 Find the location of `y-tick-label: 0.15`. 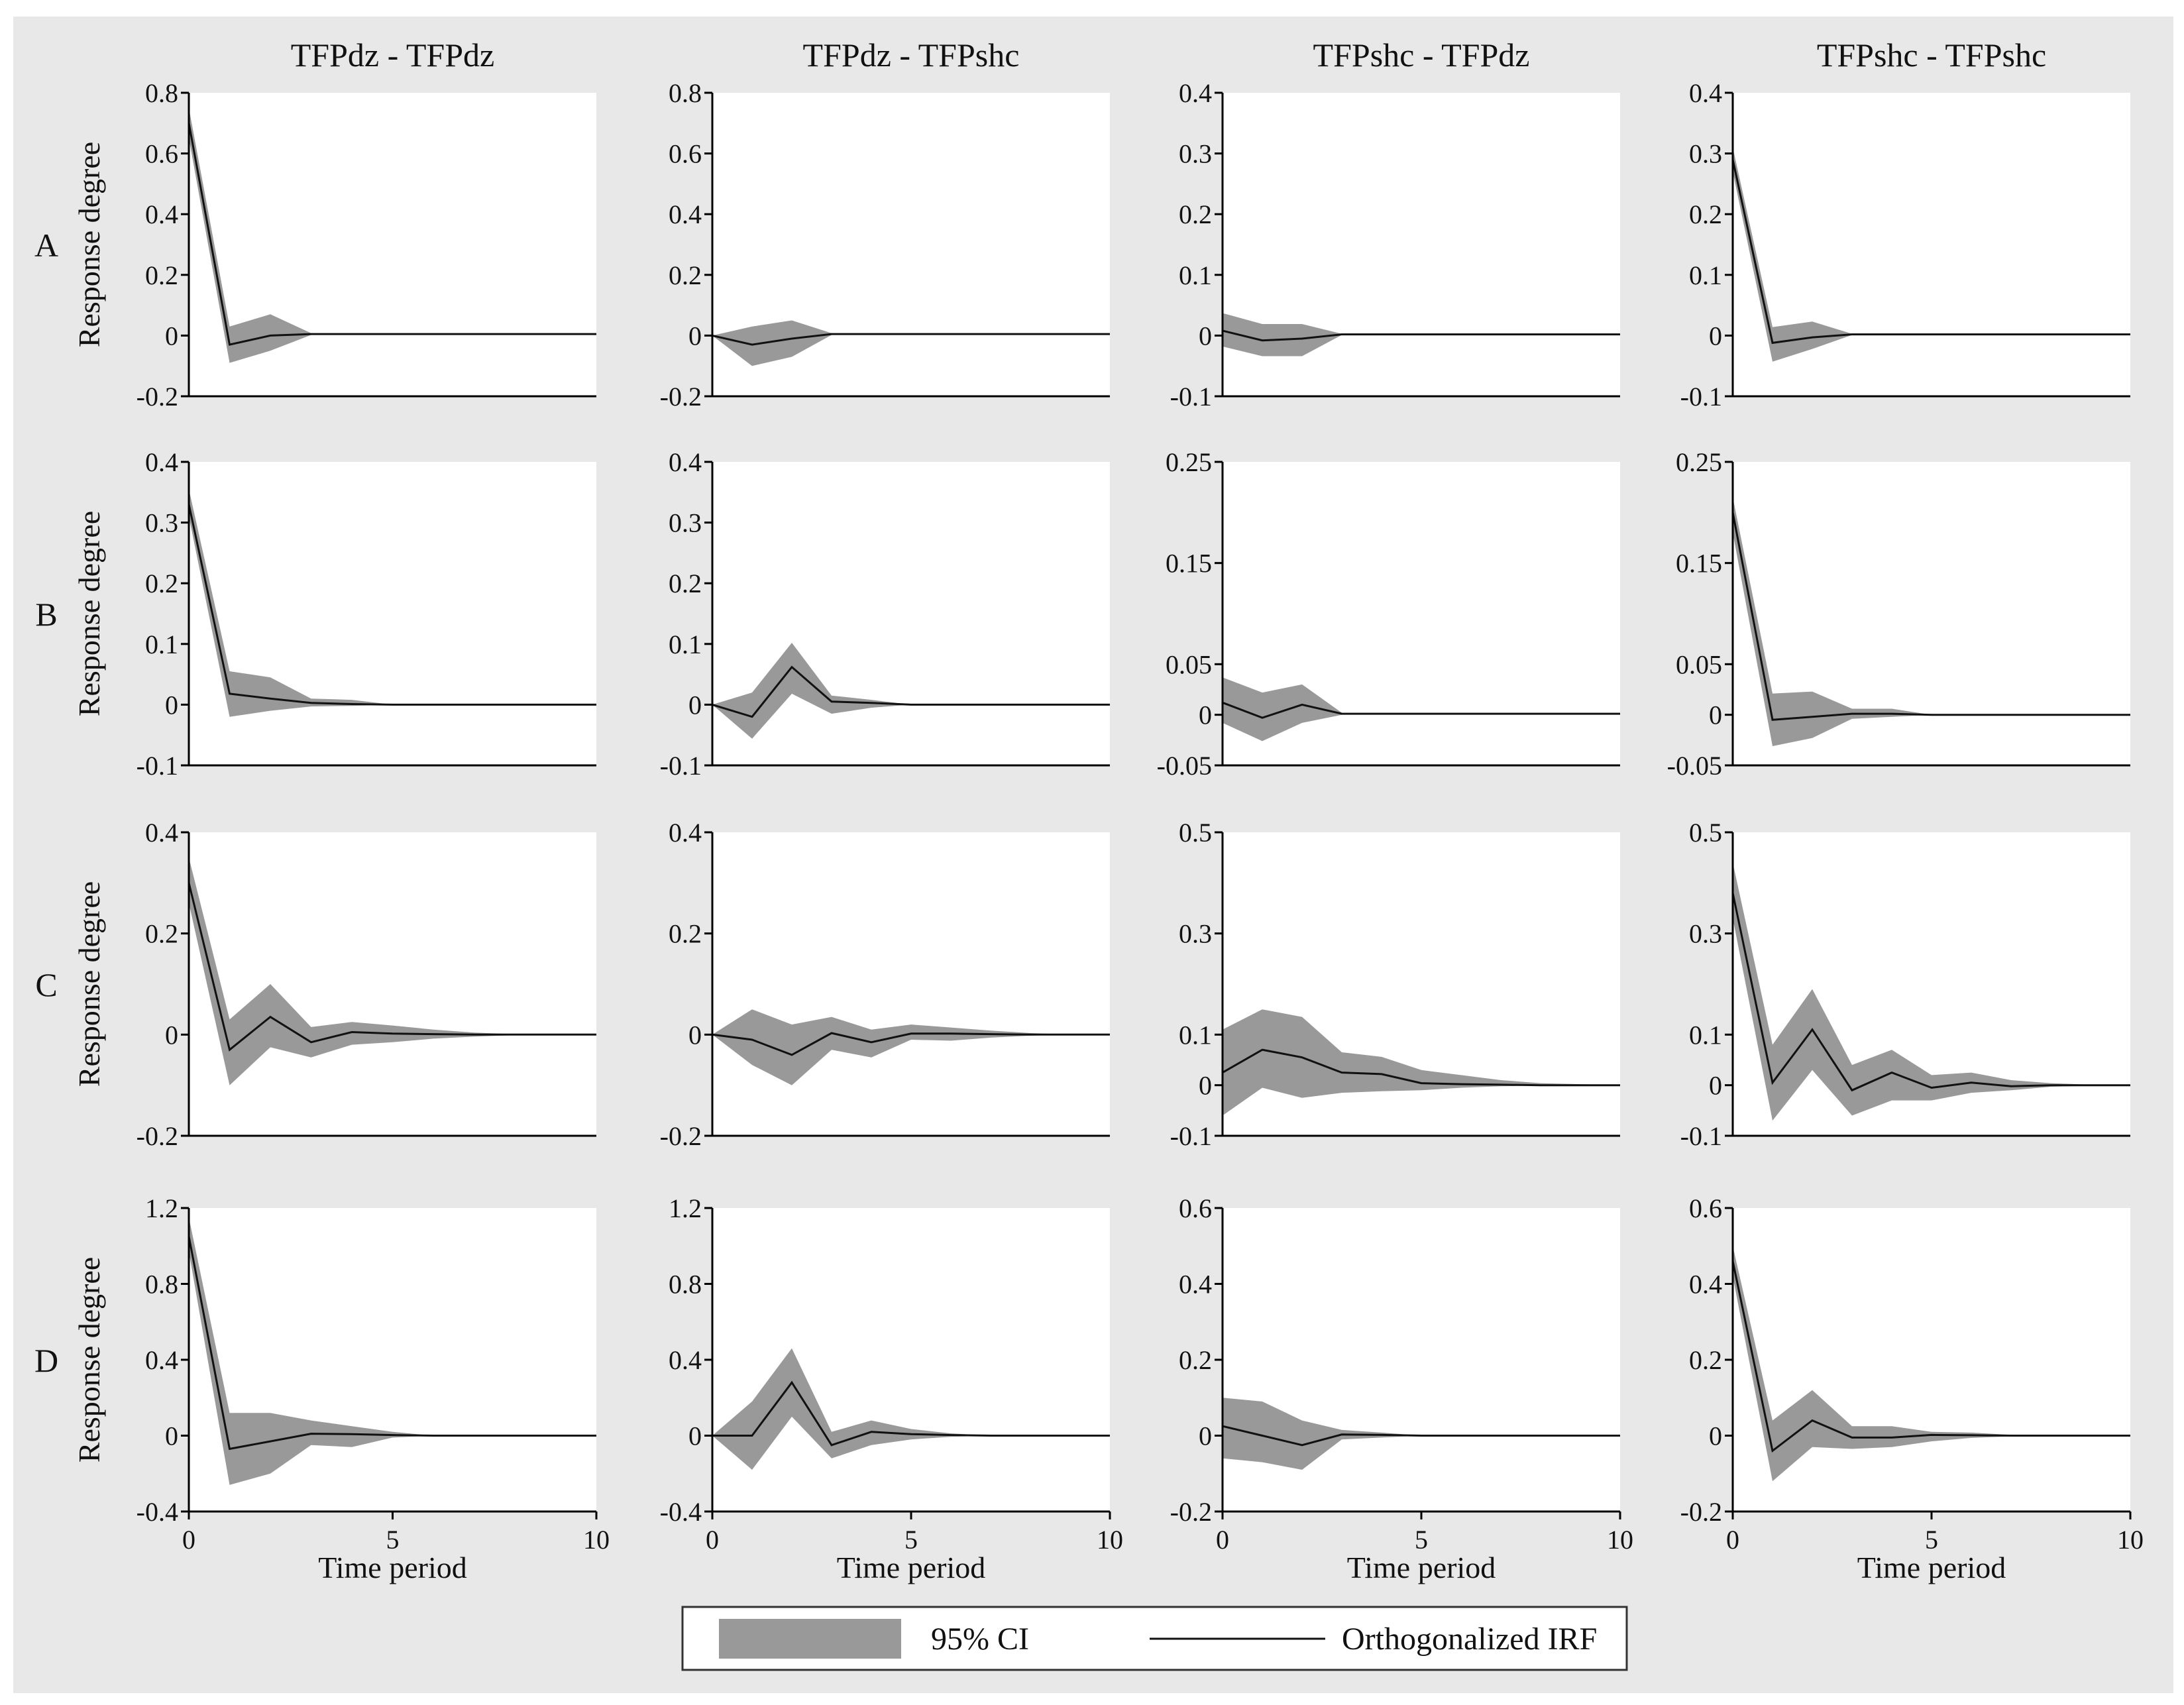

y-tick-label: 0.15 is located at coordinates (1189, 563).